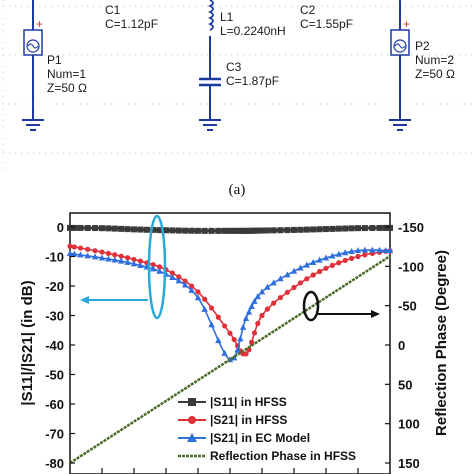  Describe the element at coordinates (66, 74) in the screenshot. I see `p1-num: Num=1` at that location.